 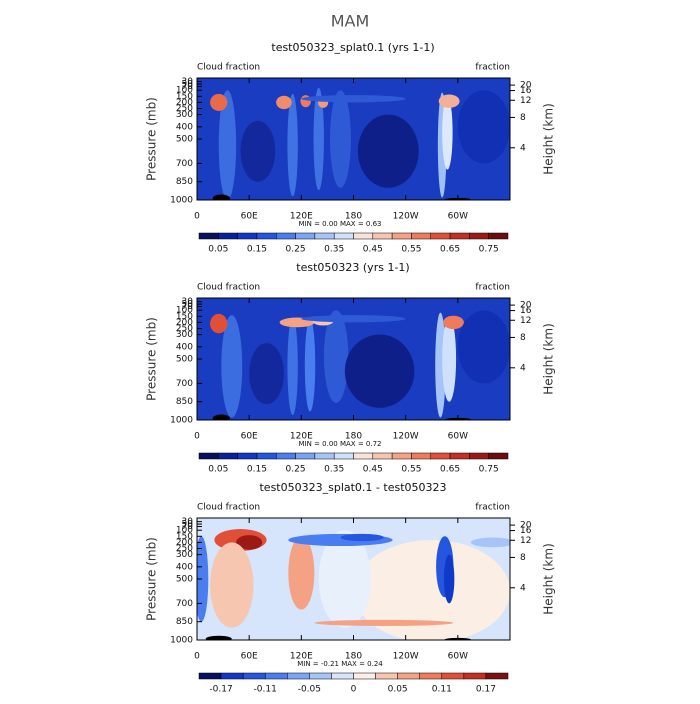 I want to click on colorbar-label: -0.17, so click(x=220, y=690).